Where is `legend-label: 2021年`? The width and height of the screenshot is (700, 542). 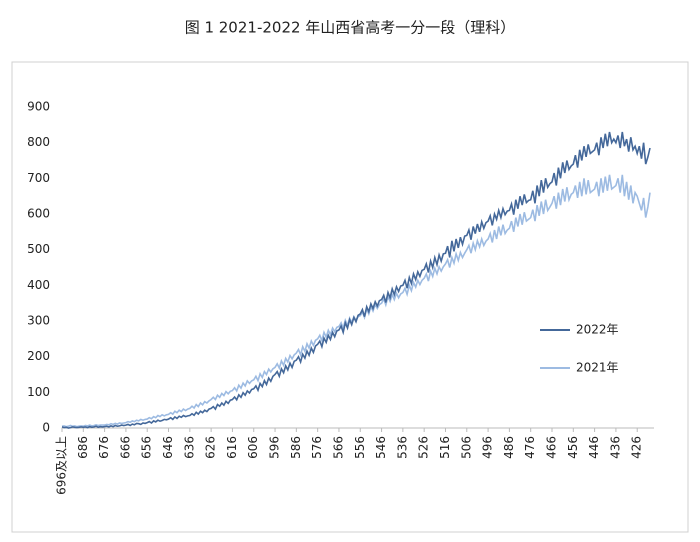
legend-label: 2021年 is located at coordinates (597, 368).